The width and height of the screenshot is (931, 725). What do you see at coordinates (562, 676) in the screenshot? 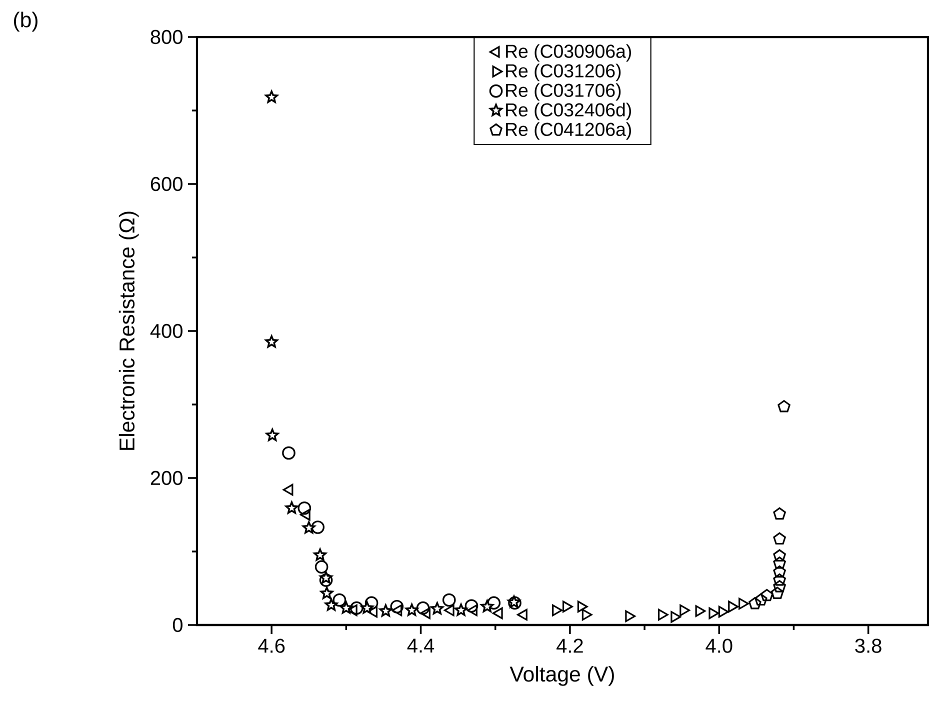
I see `x-axis-title: Voltage (V)` at bounding box center [562, 676].